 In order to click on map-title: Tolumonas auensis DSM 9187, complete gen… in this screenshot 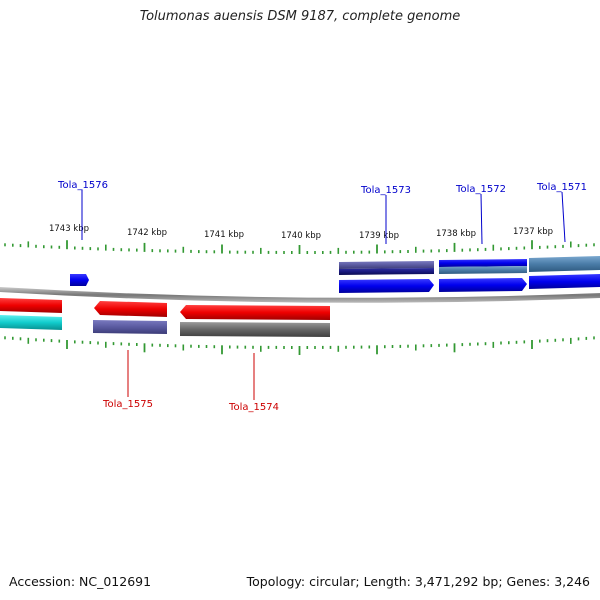, I will do `click(300, 16)`.